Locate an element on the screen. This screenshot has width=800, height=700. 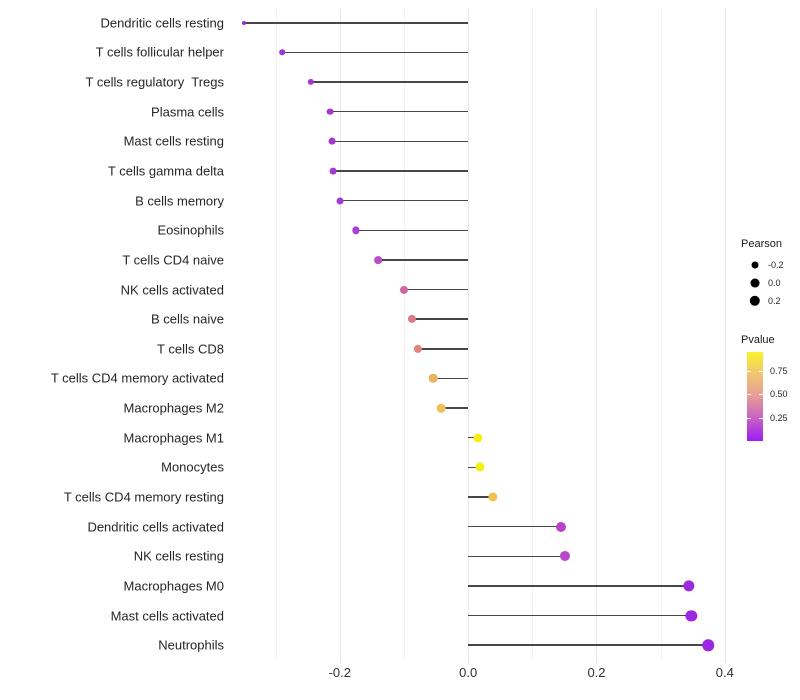
pvalue-colorbar-label: 0.75 is located at coordinates (779, 370).